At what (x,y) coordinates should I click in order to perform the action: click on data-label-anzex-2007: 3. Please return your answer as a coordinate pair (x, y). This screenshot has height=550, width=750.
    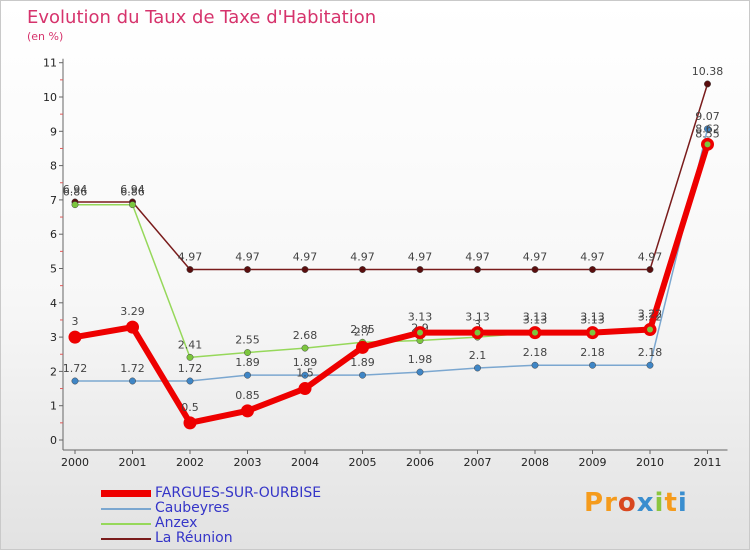
    Looking at the image, I should click on (477, 324).